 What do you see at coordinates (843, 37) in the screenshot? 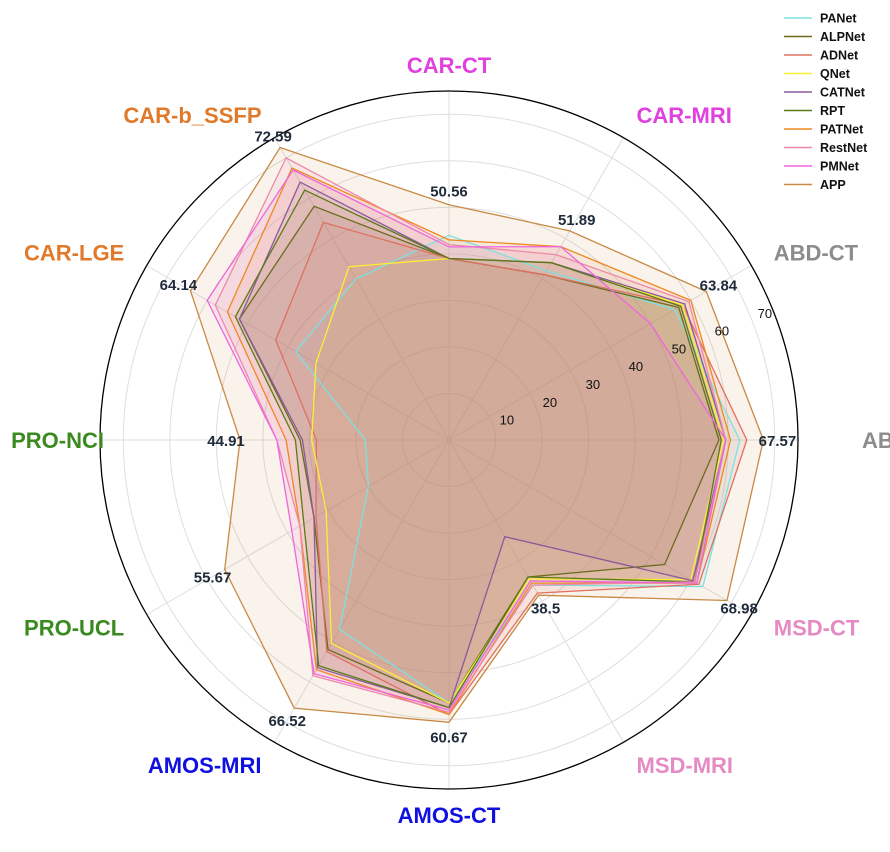
I see `legend-entry-alpnet: ALPNet` at bounding box center [843, 37].